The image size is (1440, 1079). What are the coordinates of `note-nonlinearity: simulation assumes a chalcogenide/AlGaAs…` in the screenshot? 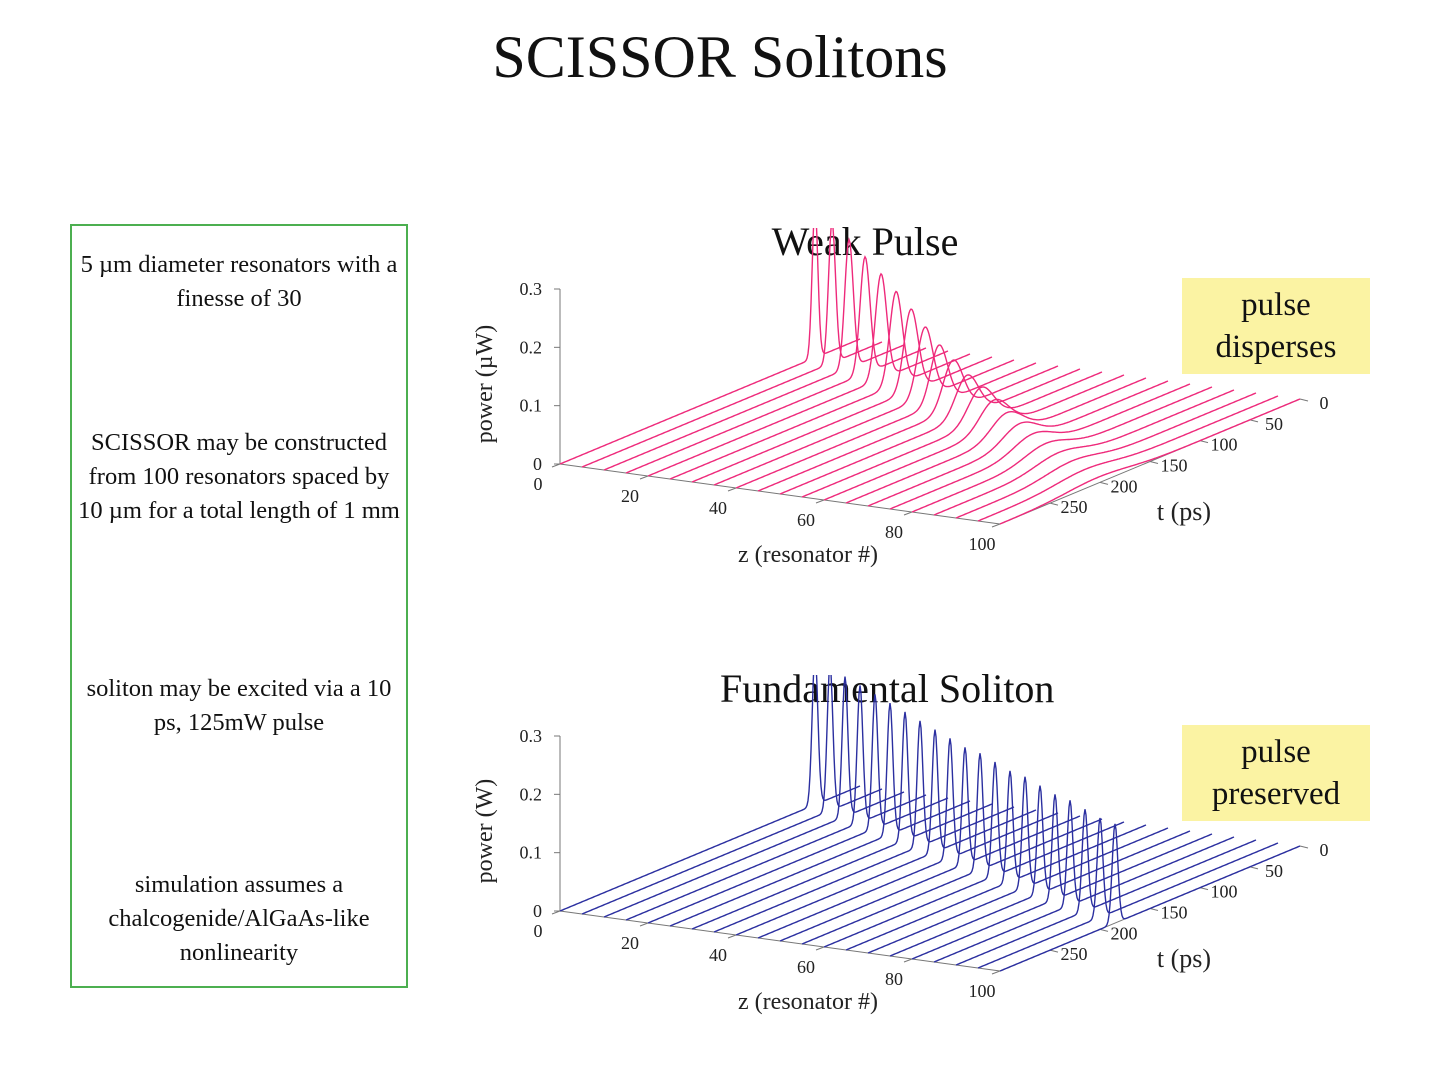 It's located at (239, 918).